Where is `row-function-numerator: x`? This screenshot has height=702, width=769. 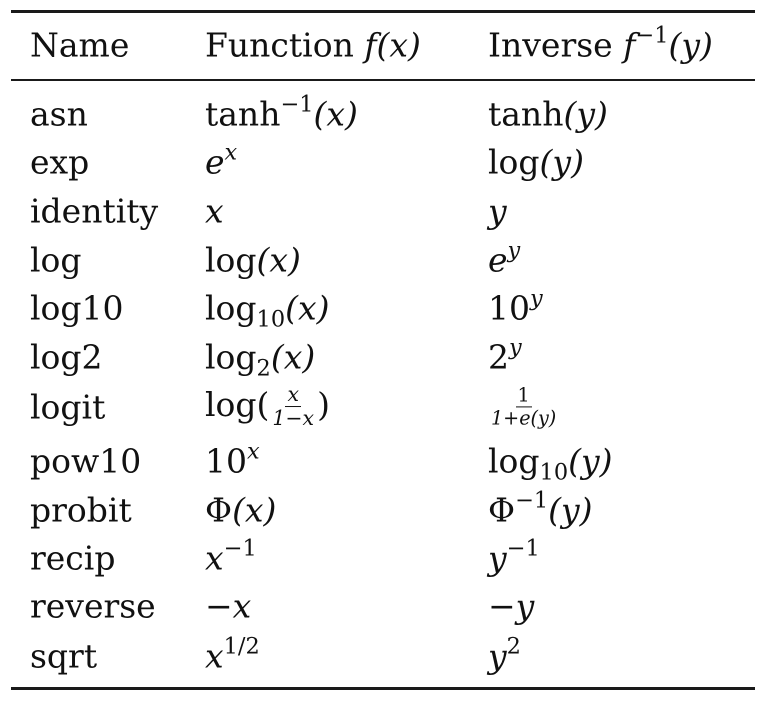 row-function-numerator: x is located at coordinates (293, 395).